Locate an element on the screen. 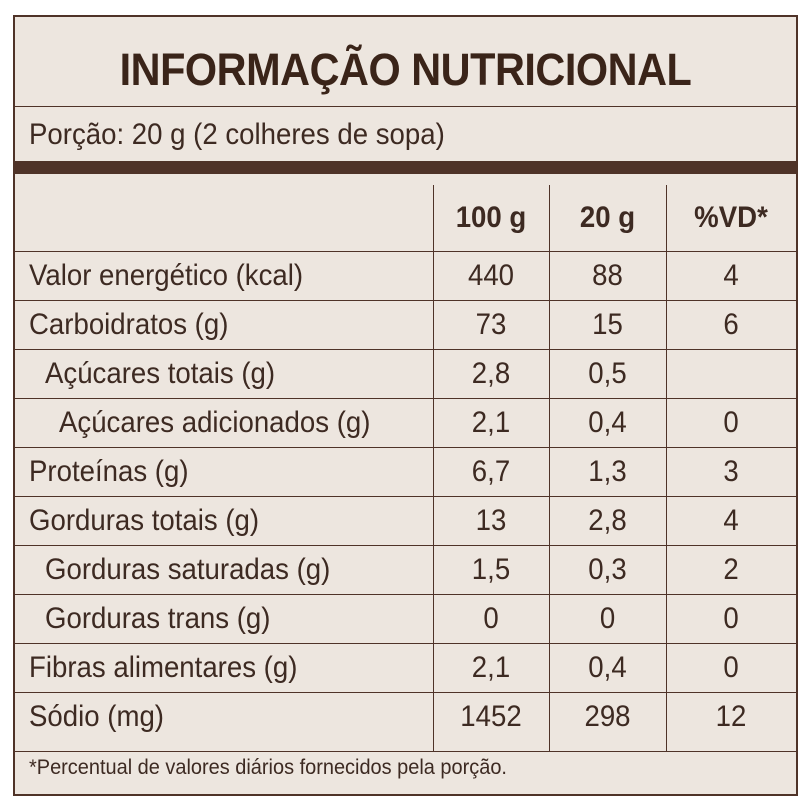 This screenshot has width=811, height=811. value-daily-percent: 2 is located at coordinates (731, 569).